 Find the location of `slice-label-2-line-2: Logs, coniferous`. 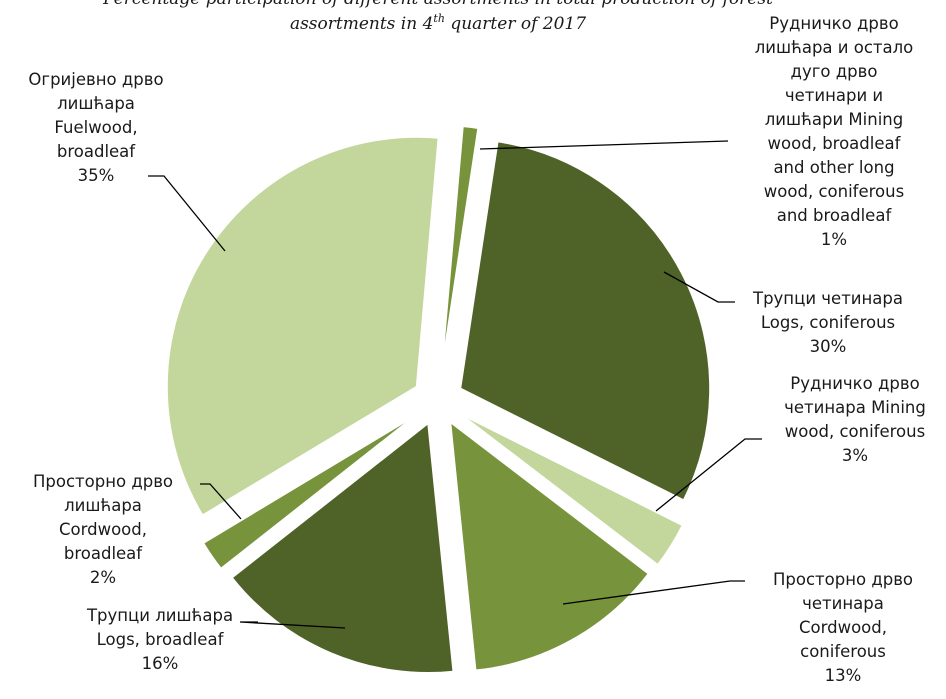

slice-label-2-line-2: Logs, coniferous is located at coordinates (828, 322).